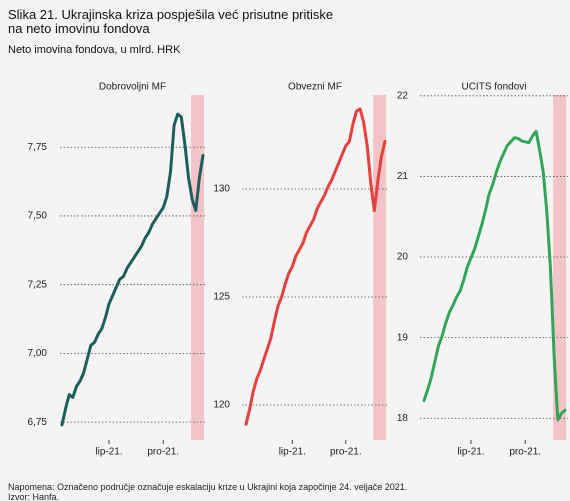 This screenshot has height=501, width=570. I want to click on panel-title: UCITS fondovi, so click(493, 87).